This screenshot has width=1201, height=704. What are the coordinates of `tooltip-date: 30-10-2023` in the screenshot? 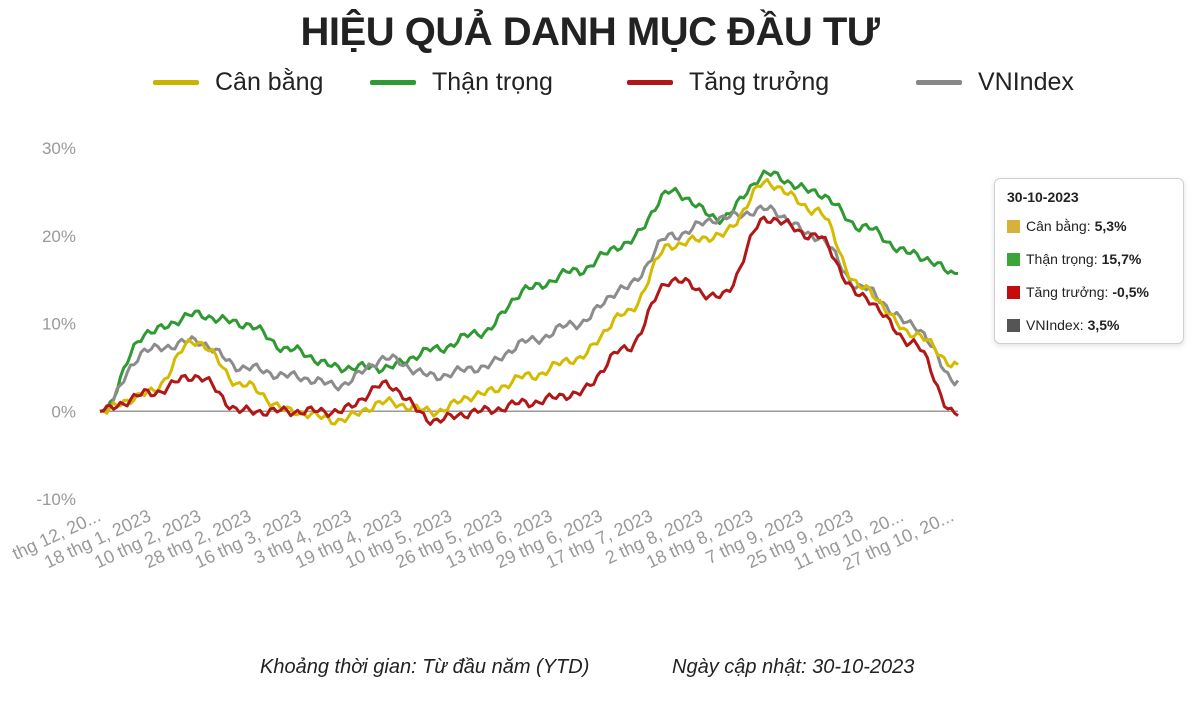 It's located at (1043, 197).